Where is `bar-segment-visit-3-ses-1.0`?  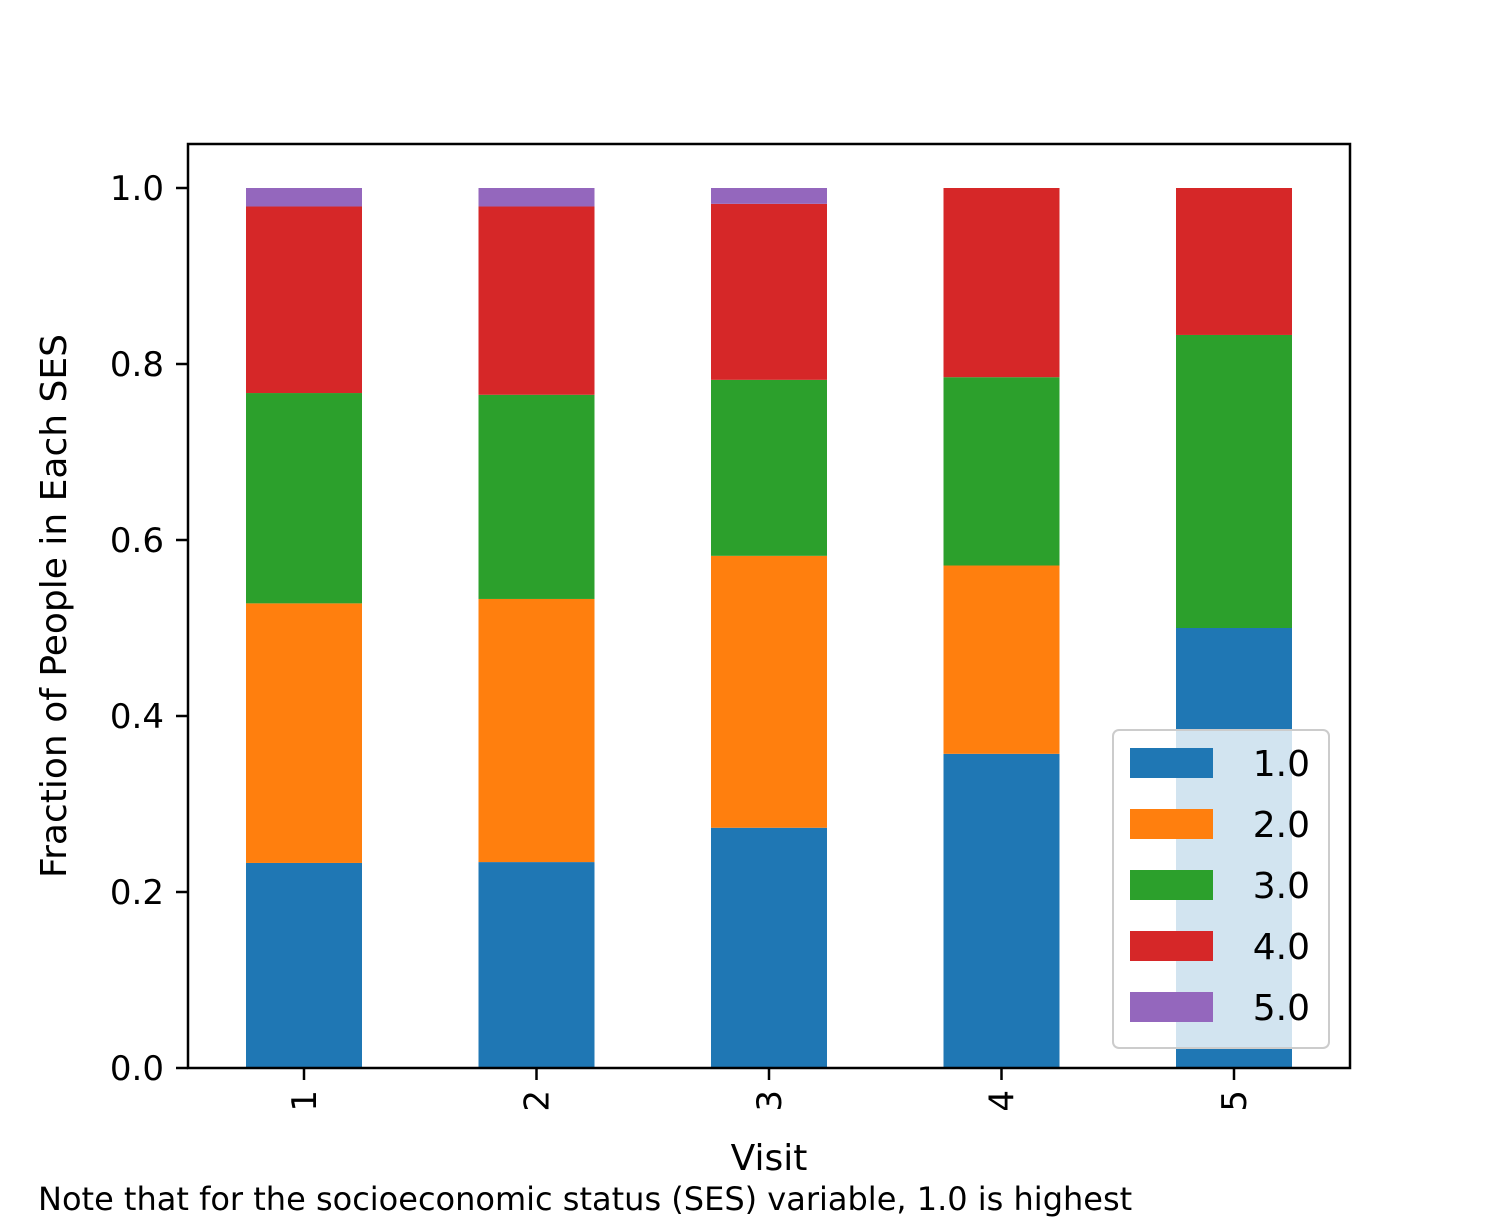
bar-segment-visit-3-ses-1.0 is located at coordinates (769, 947).